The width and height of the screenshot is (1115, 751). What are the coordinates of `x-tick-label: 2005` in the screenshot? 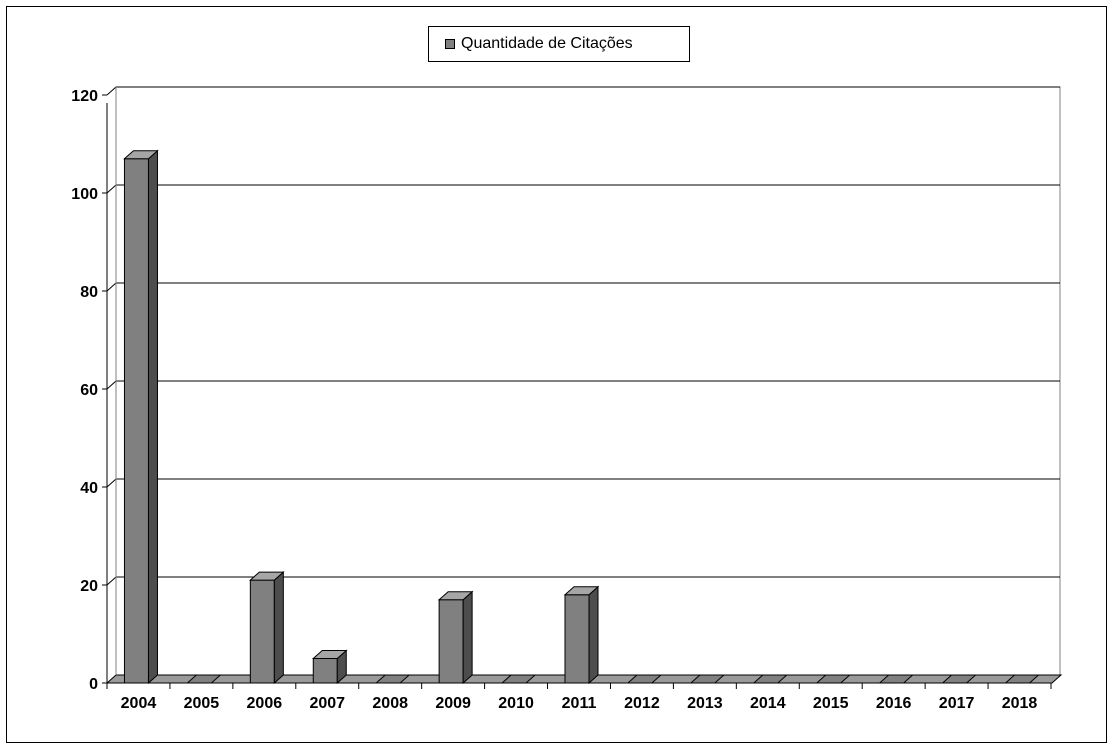 It's located at (202, 703).